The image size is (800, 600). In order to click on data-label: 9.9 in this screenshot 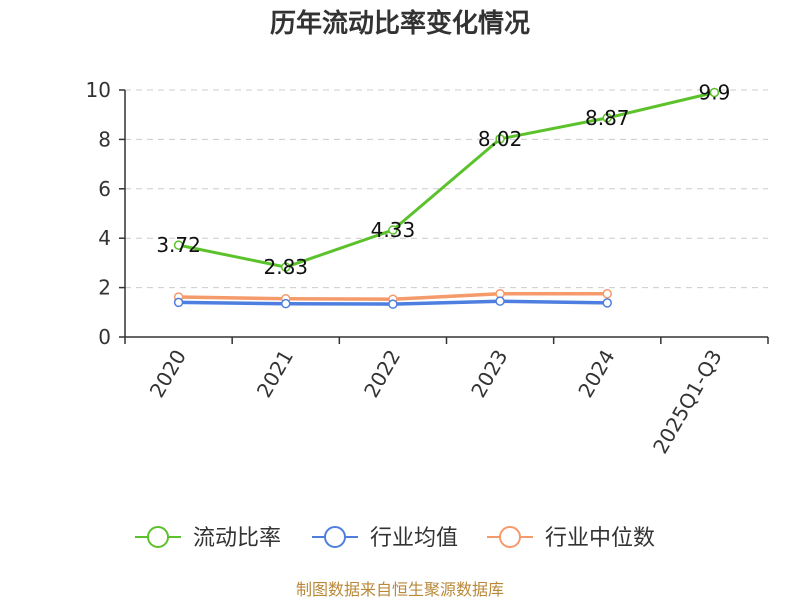, I will do `click(715, 92)`.